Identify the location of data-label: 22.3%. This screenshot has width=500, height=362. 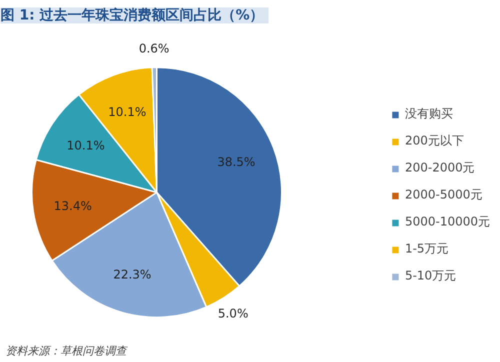
(132, 274).